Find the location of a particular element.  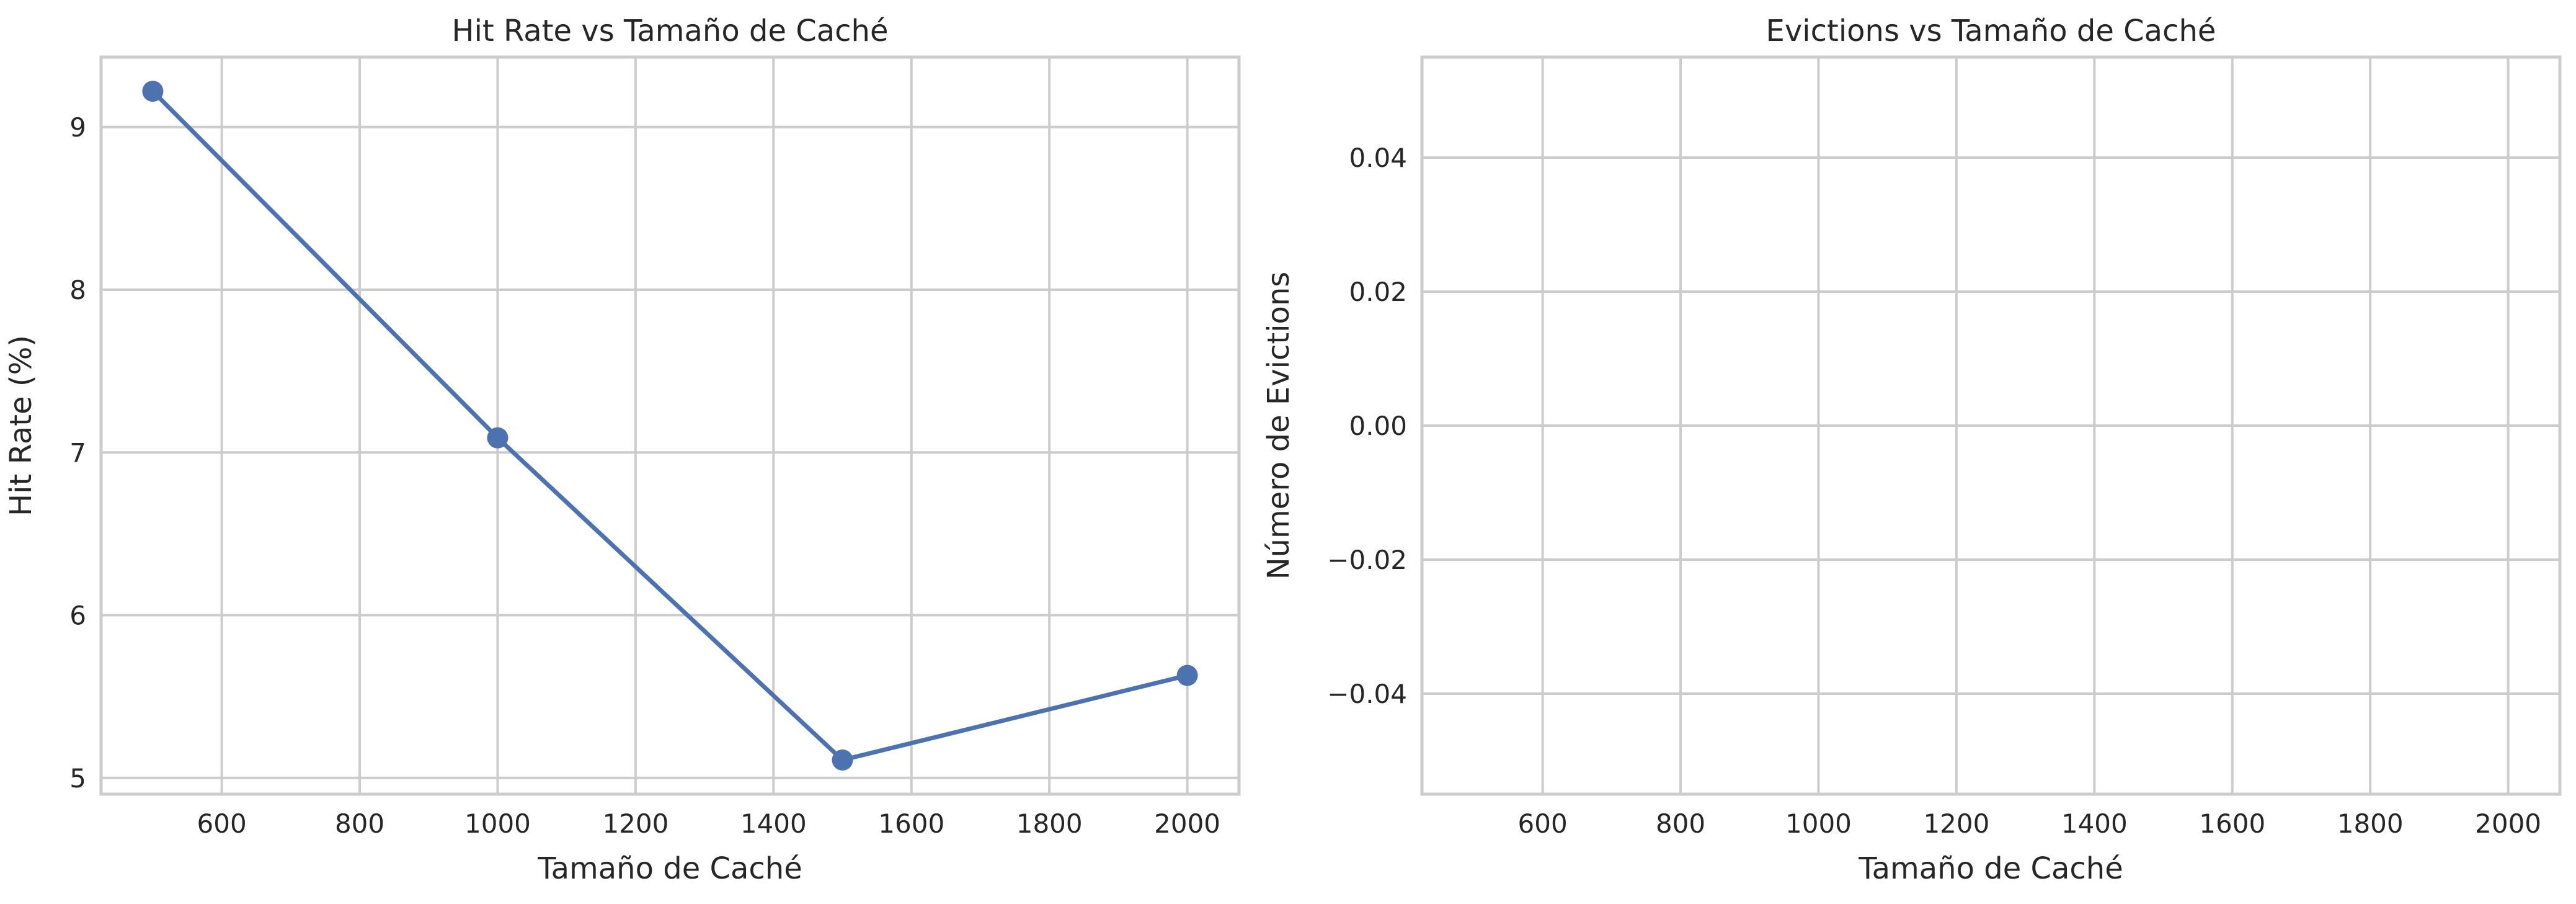

chart-1-x-tick-label: 2000 is located at coordinates (1187, 824).